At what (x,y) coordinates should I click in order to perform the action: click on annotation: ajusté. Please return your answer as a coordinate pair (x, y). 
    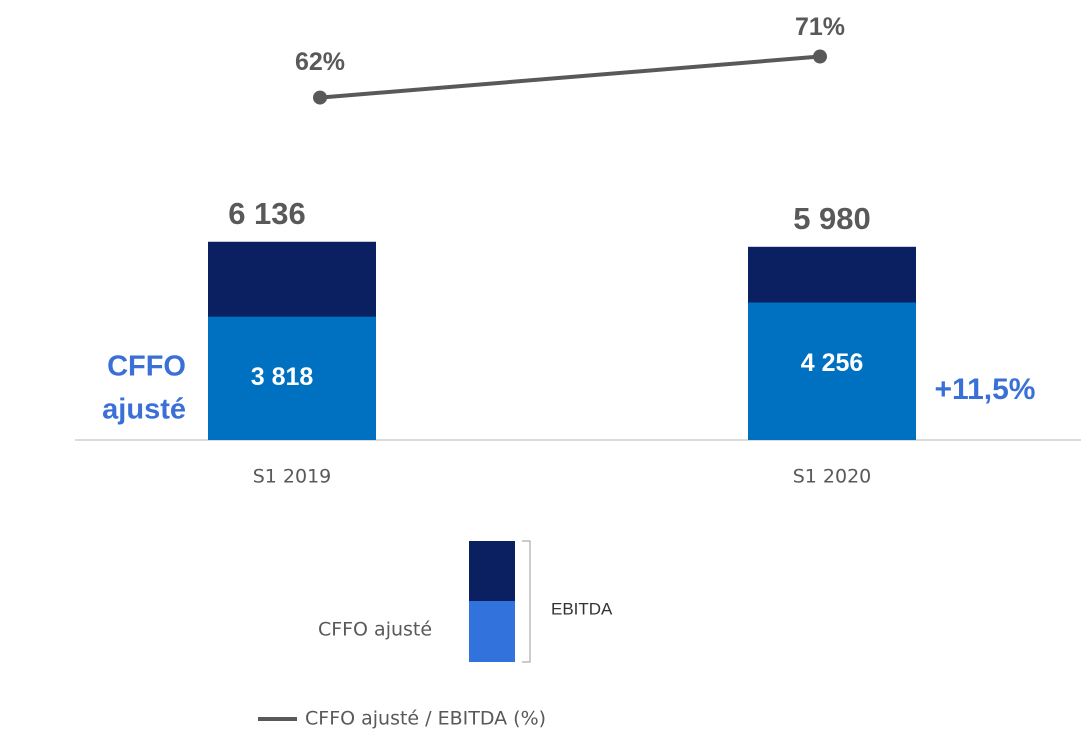
    Looking at the image, I should click on (144, 410).